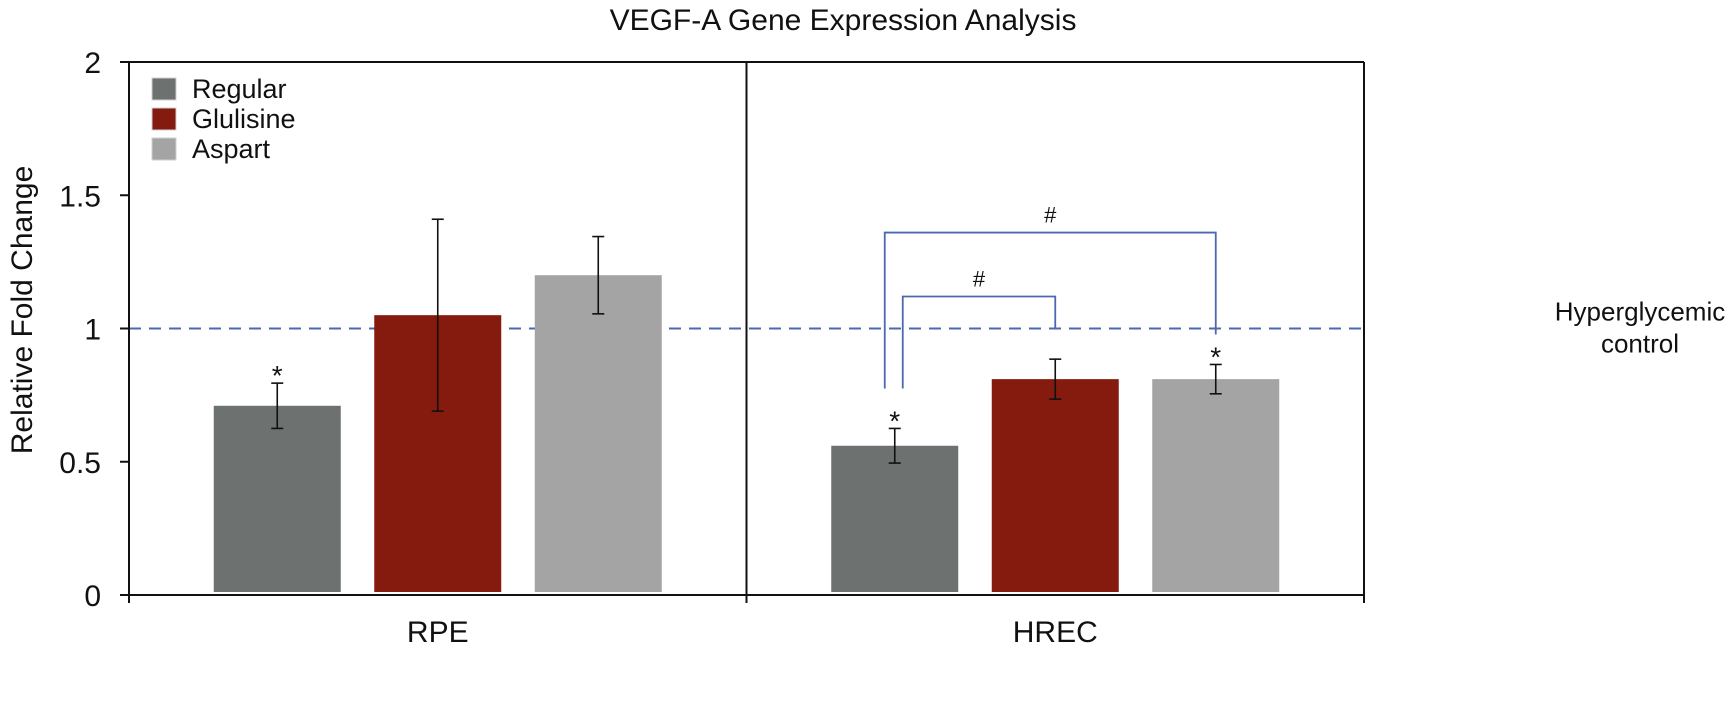 This screenshot has height=721, width=1734. Describe the element at coordinates (1216, 485) in the screenshot. I see `bar-aspart-hrec` at that location.